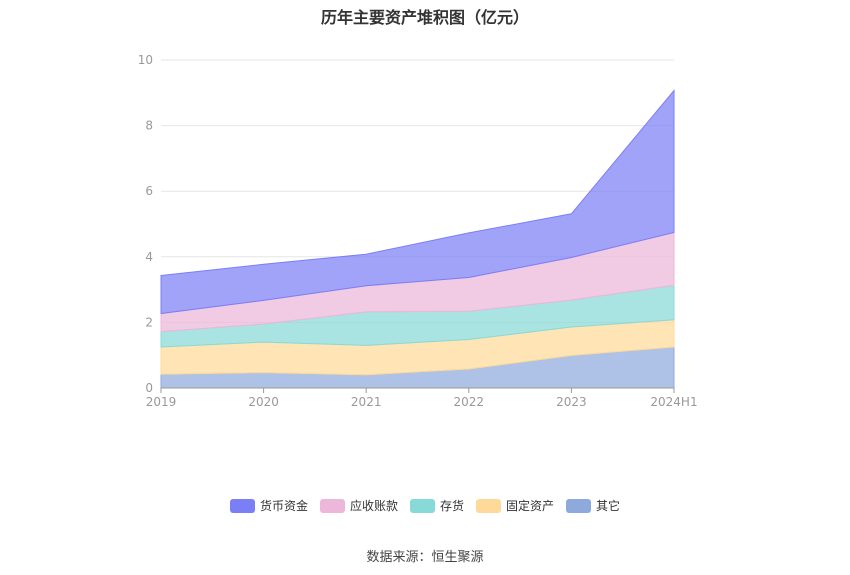 The image size is (850, 575). Describe the element at coordinates (145, 60) in the screenshot. I see `y-tick-label: 10` at that location.